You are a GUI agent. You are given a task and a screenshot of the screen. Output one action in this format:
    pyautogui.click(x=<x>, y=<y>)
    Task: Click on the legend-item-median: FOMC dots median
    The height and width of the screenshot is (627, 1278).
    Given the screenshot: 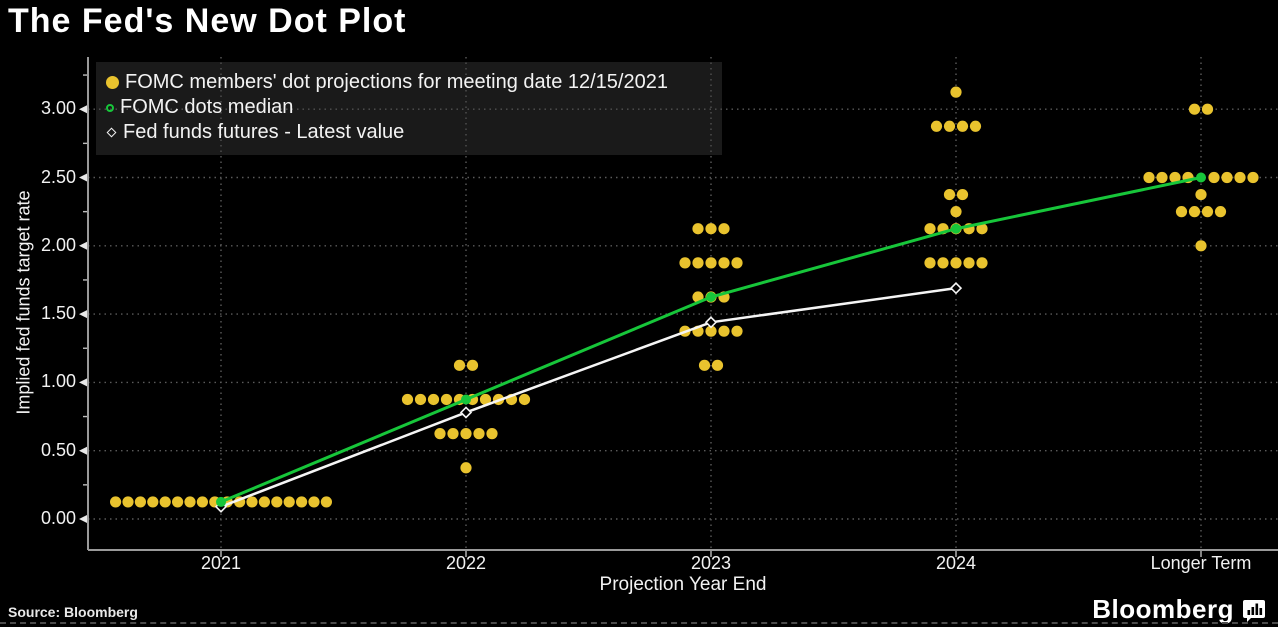 What is the action you would take?
    pyautogui.click(x=408, y=107)
    